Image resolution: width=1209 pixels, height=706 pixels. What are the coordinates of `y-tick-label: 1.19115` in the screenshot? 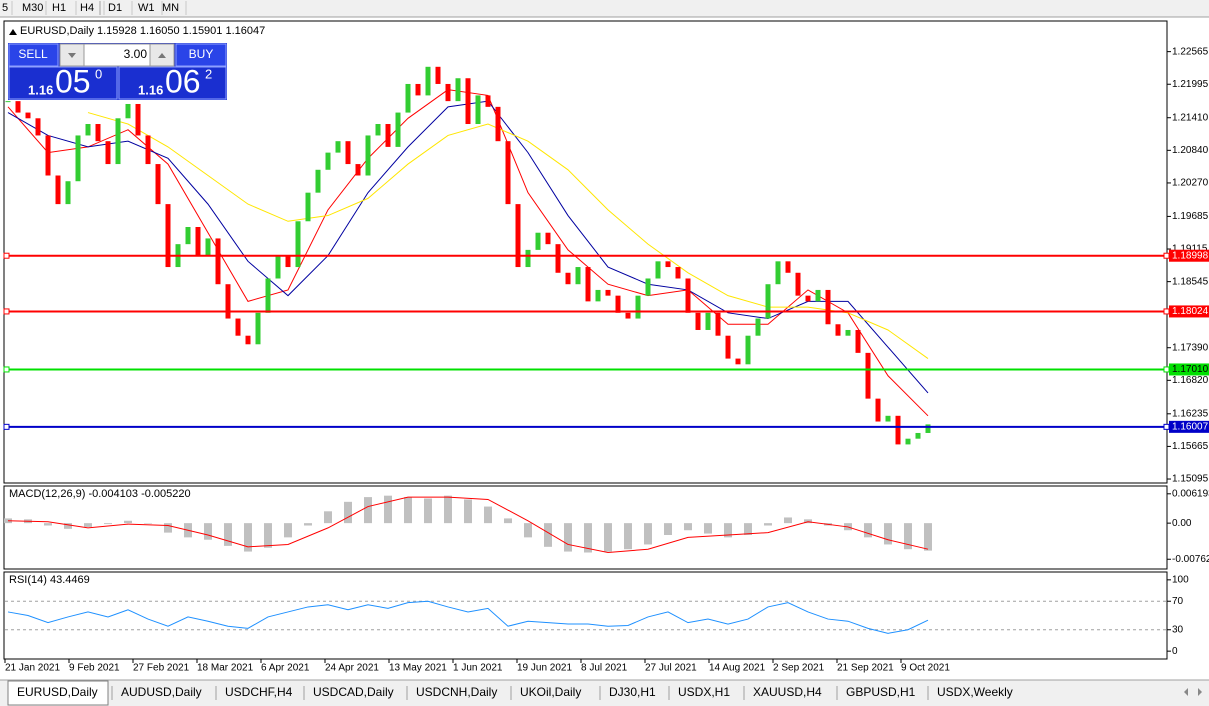 It's located at (1190, 249).